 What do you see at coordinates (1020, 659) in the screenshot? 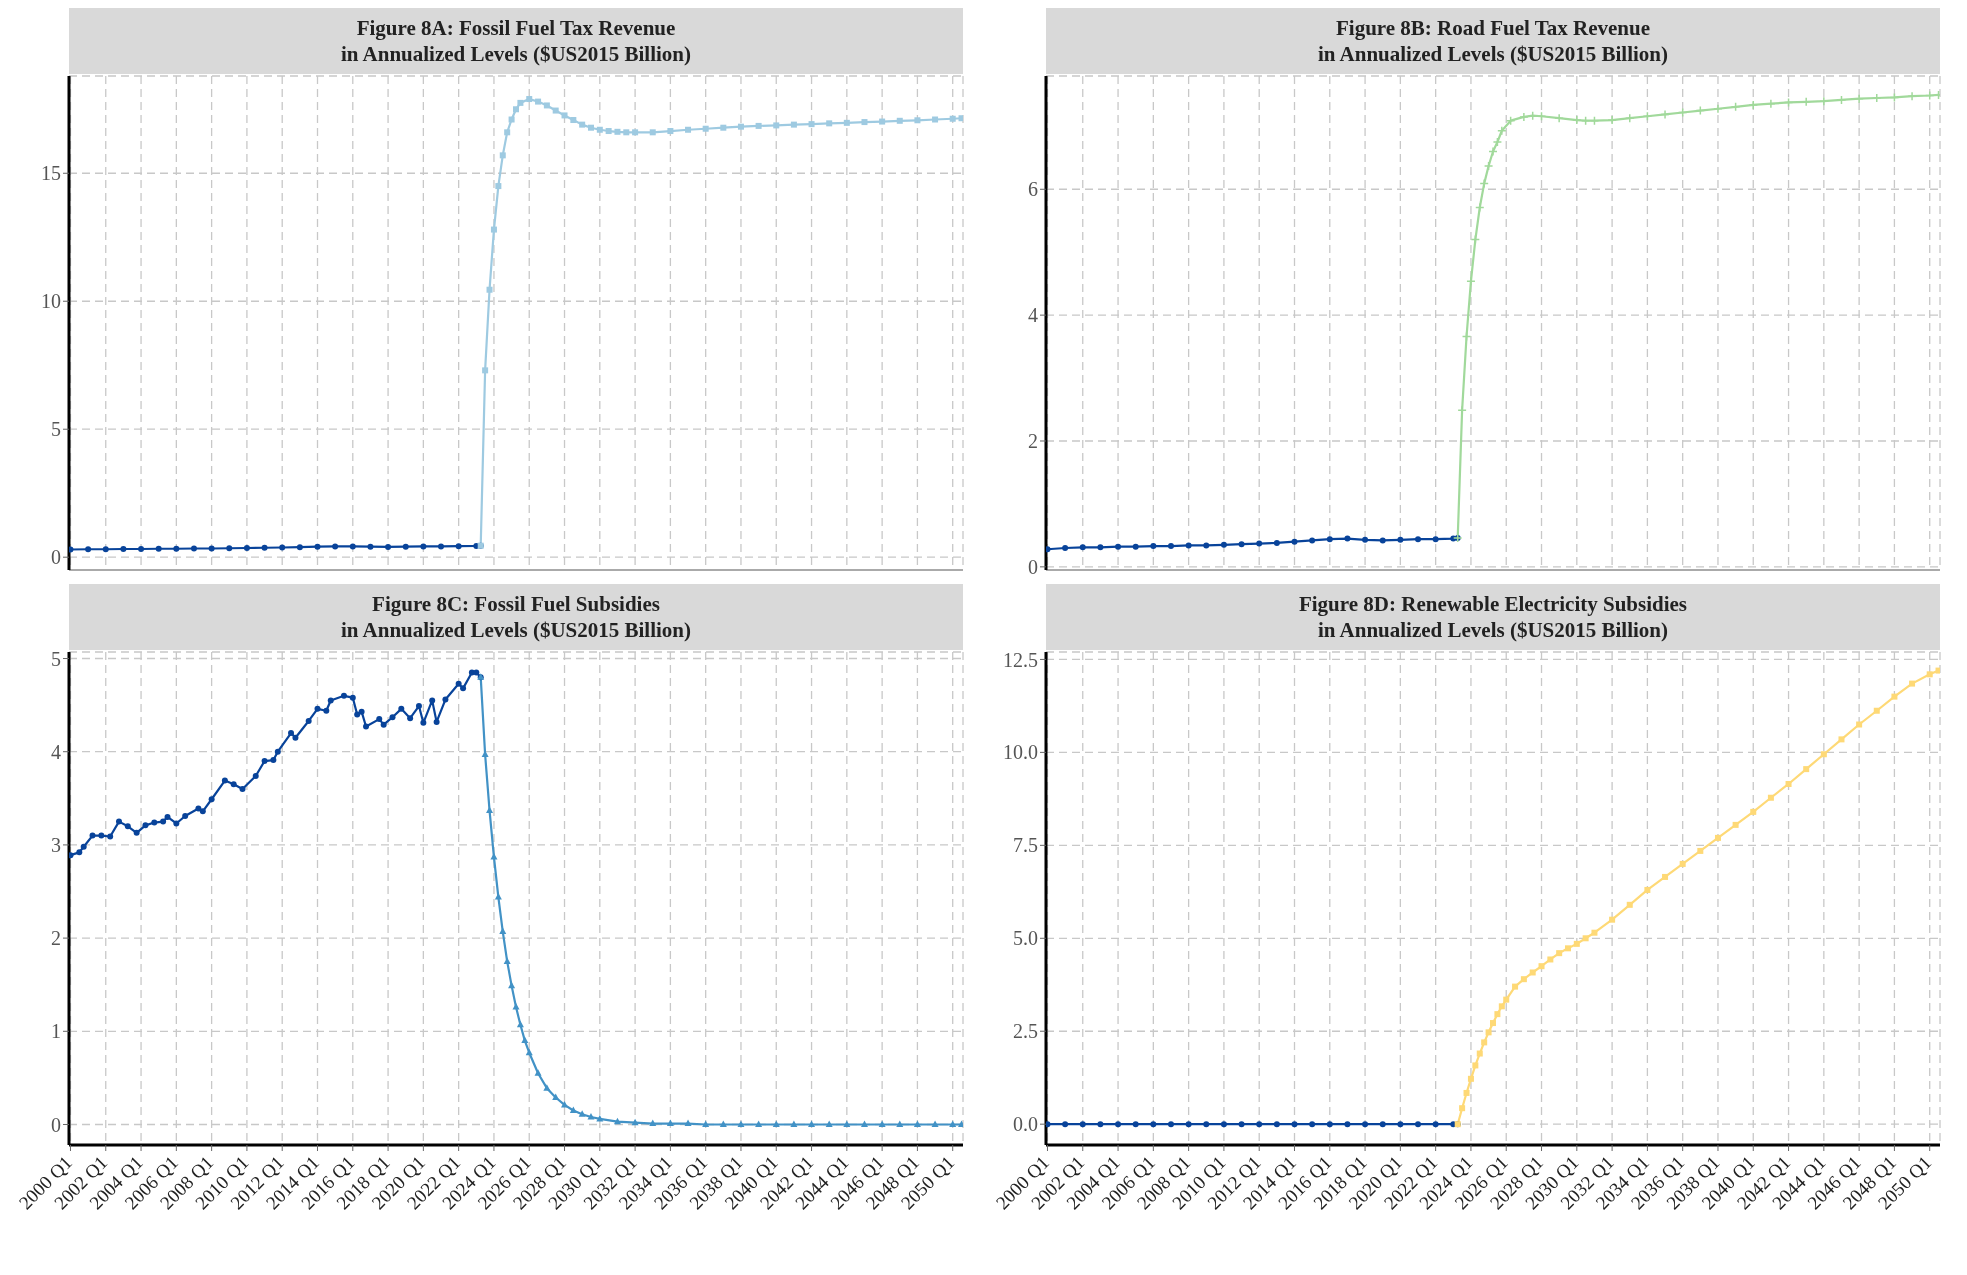
I see `y-tick-label: 12.5` at bounding box center [1020, 659].